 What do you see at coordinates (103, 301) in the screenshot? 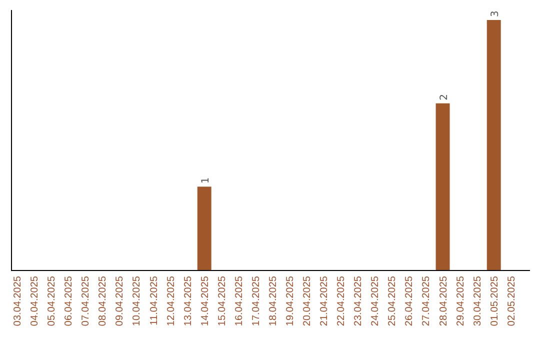
I see `x-tick-label: 08.04.2025` at bounding box center [103, 301].